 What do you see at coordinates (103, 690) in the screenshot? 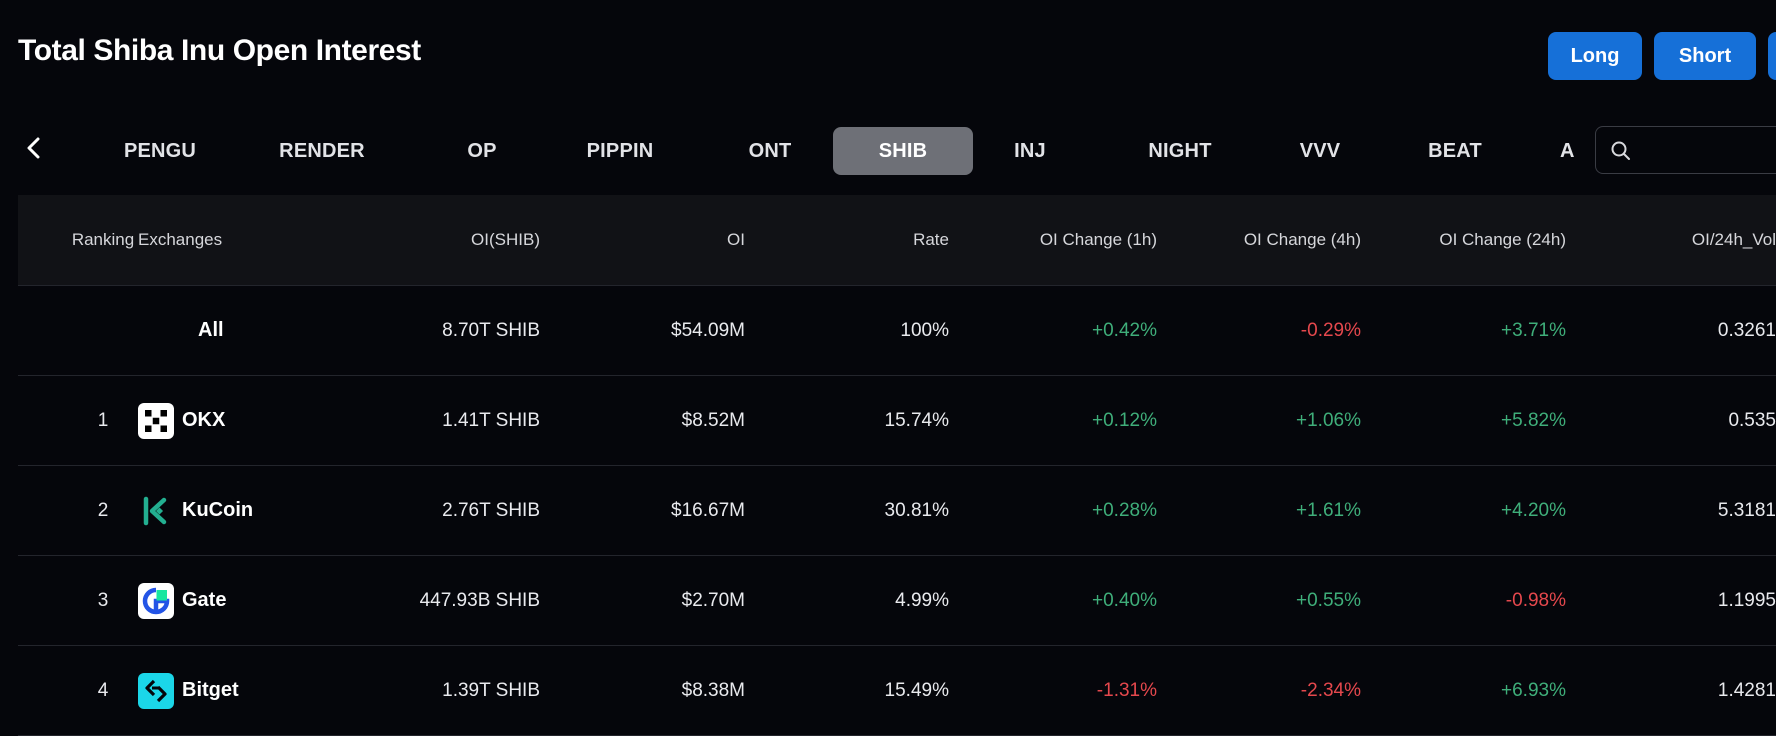
I see `rank-cell: 4` at bounding box center [103, 690].